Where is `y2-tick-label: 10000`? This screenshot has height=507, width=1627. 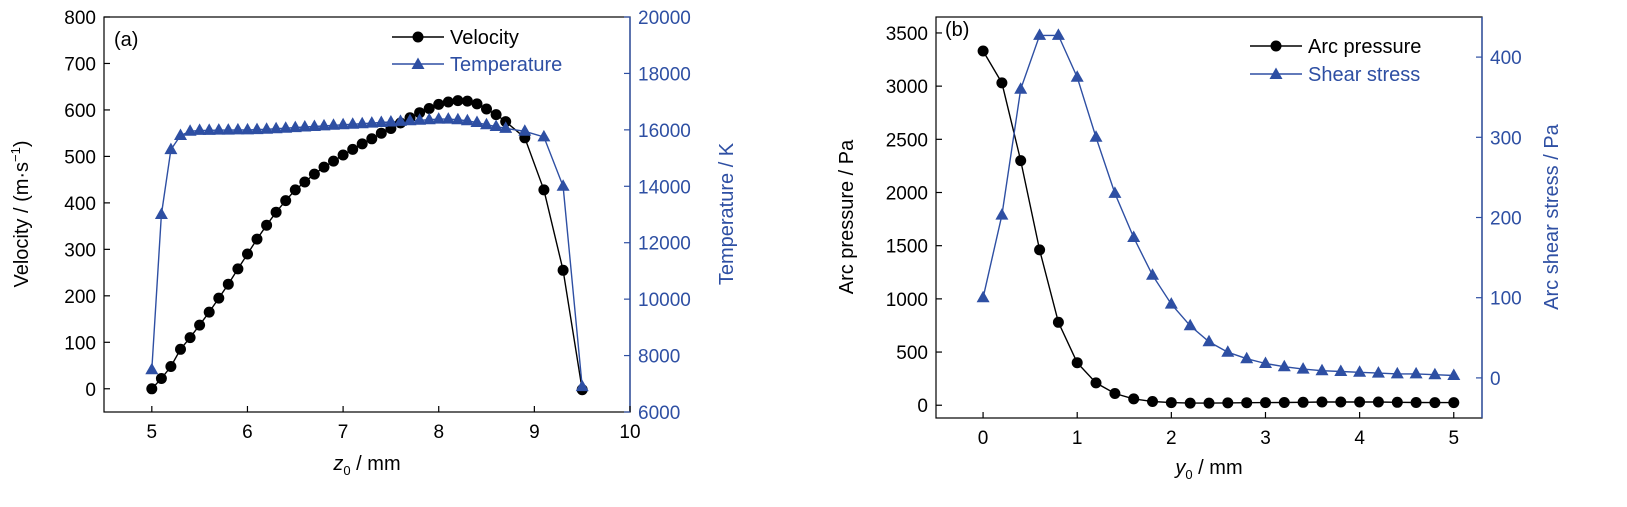 y2-tick-label: 10000 is located at coordinates (664, 300).